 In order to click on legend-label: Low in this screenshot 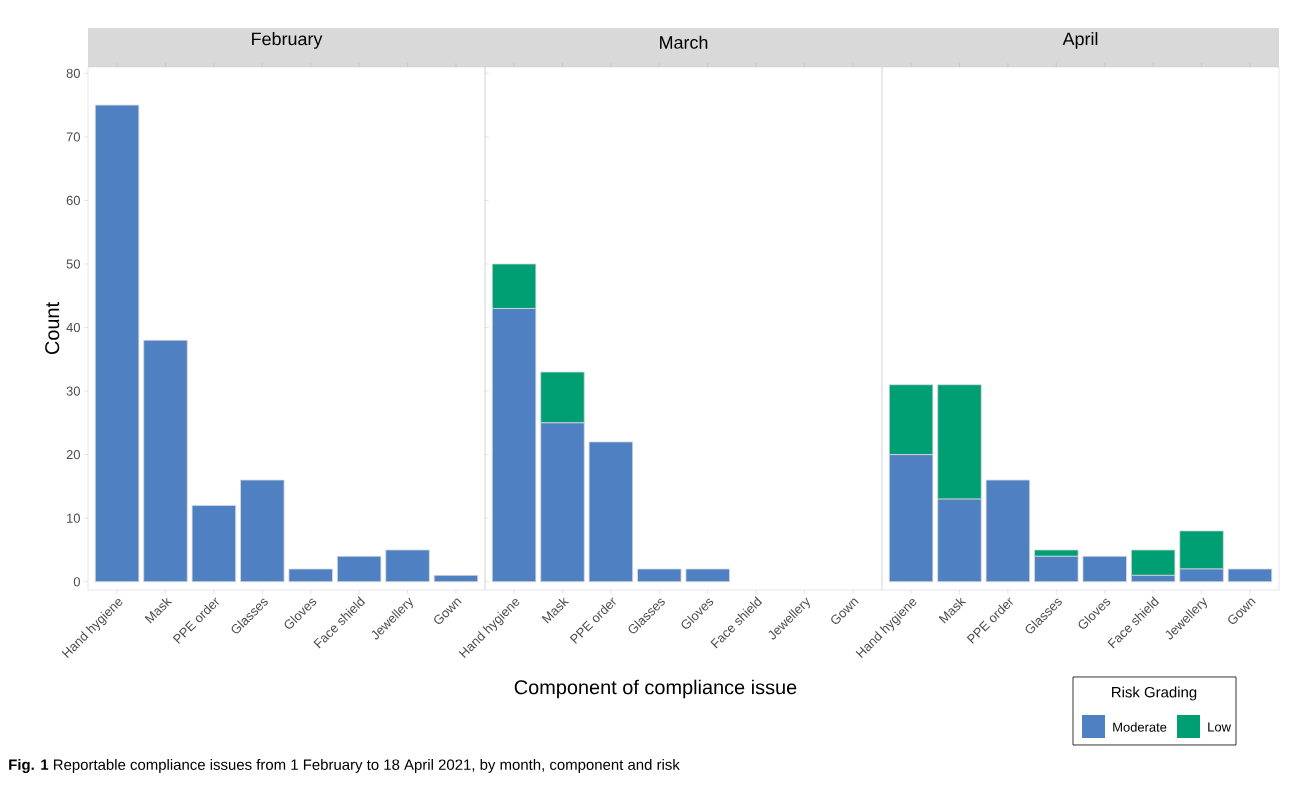, I will do `click(1219, 727)`.